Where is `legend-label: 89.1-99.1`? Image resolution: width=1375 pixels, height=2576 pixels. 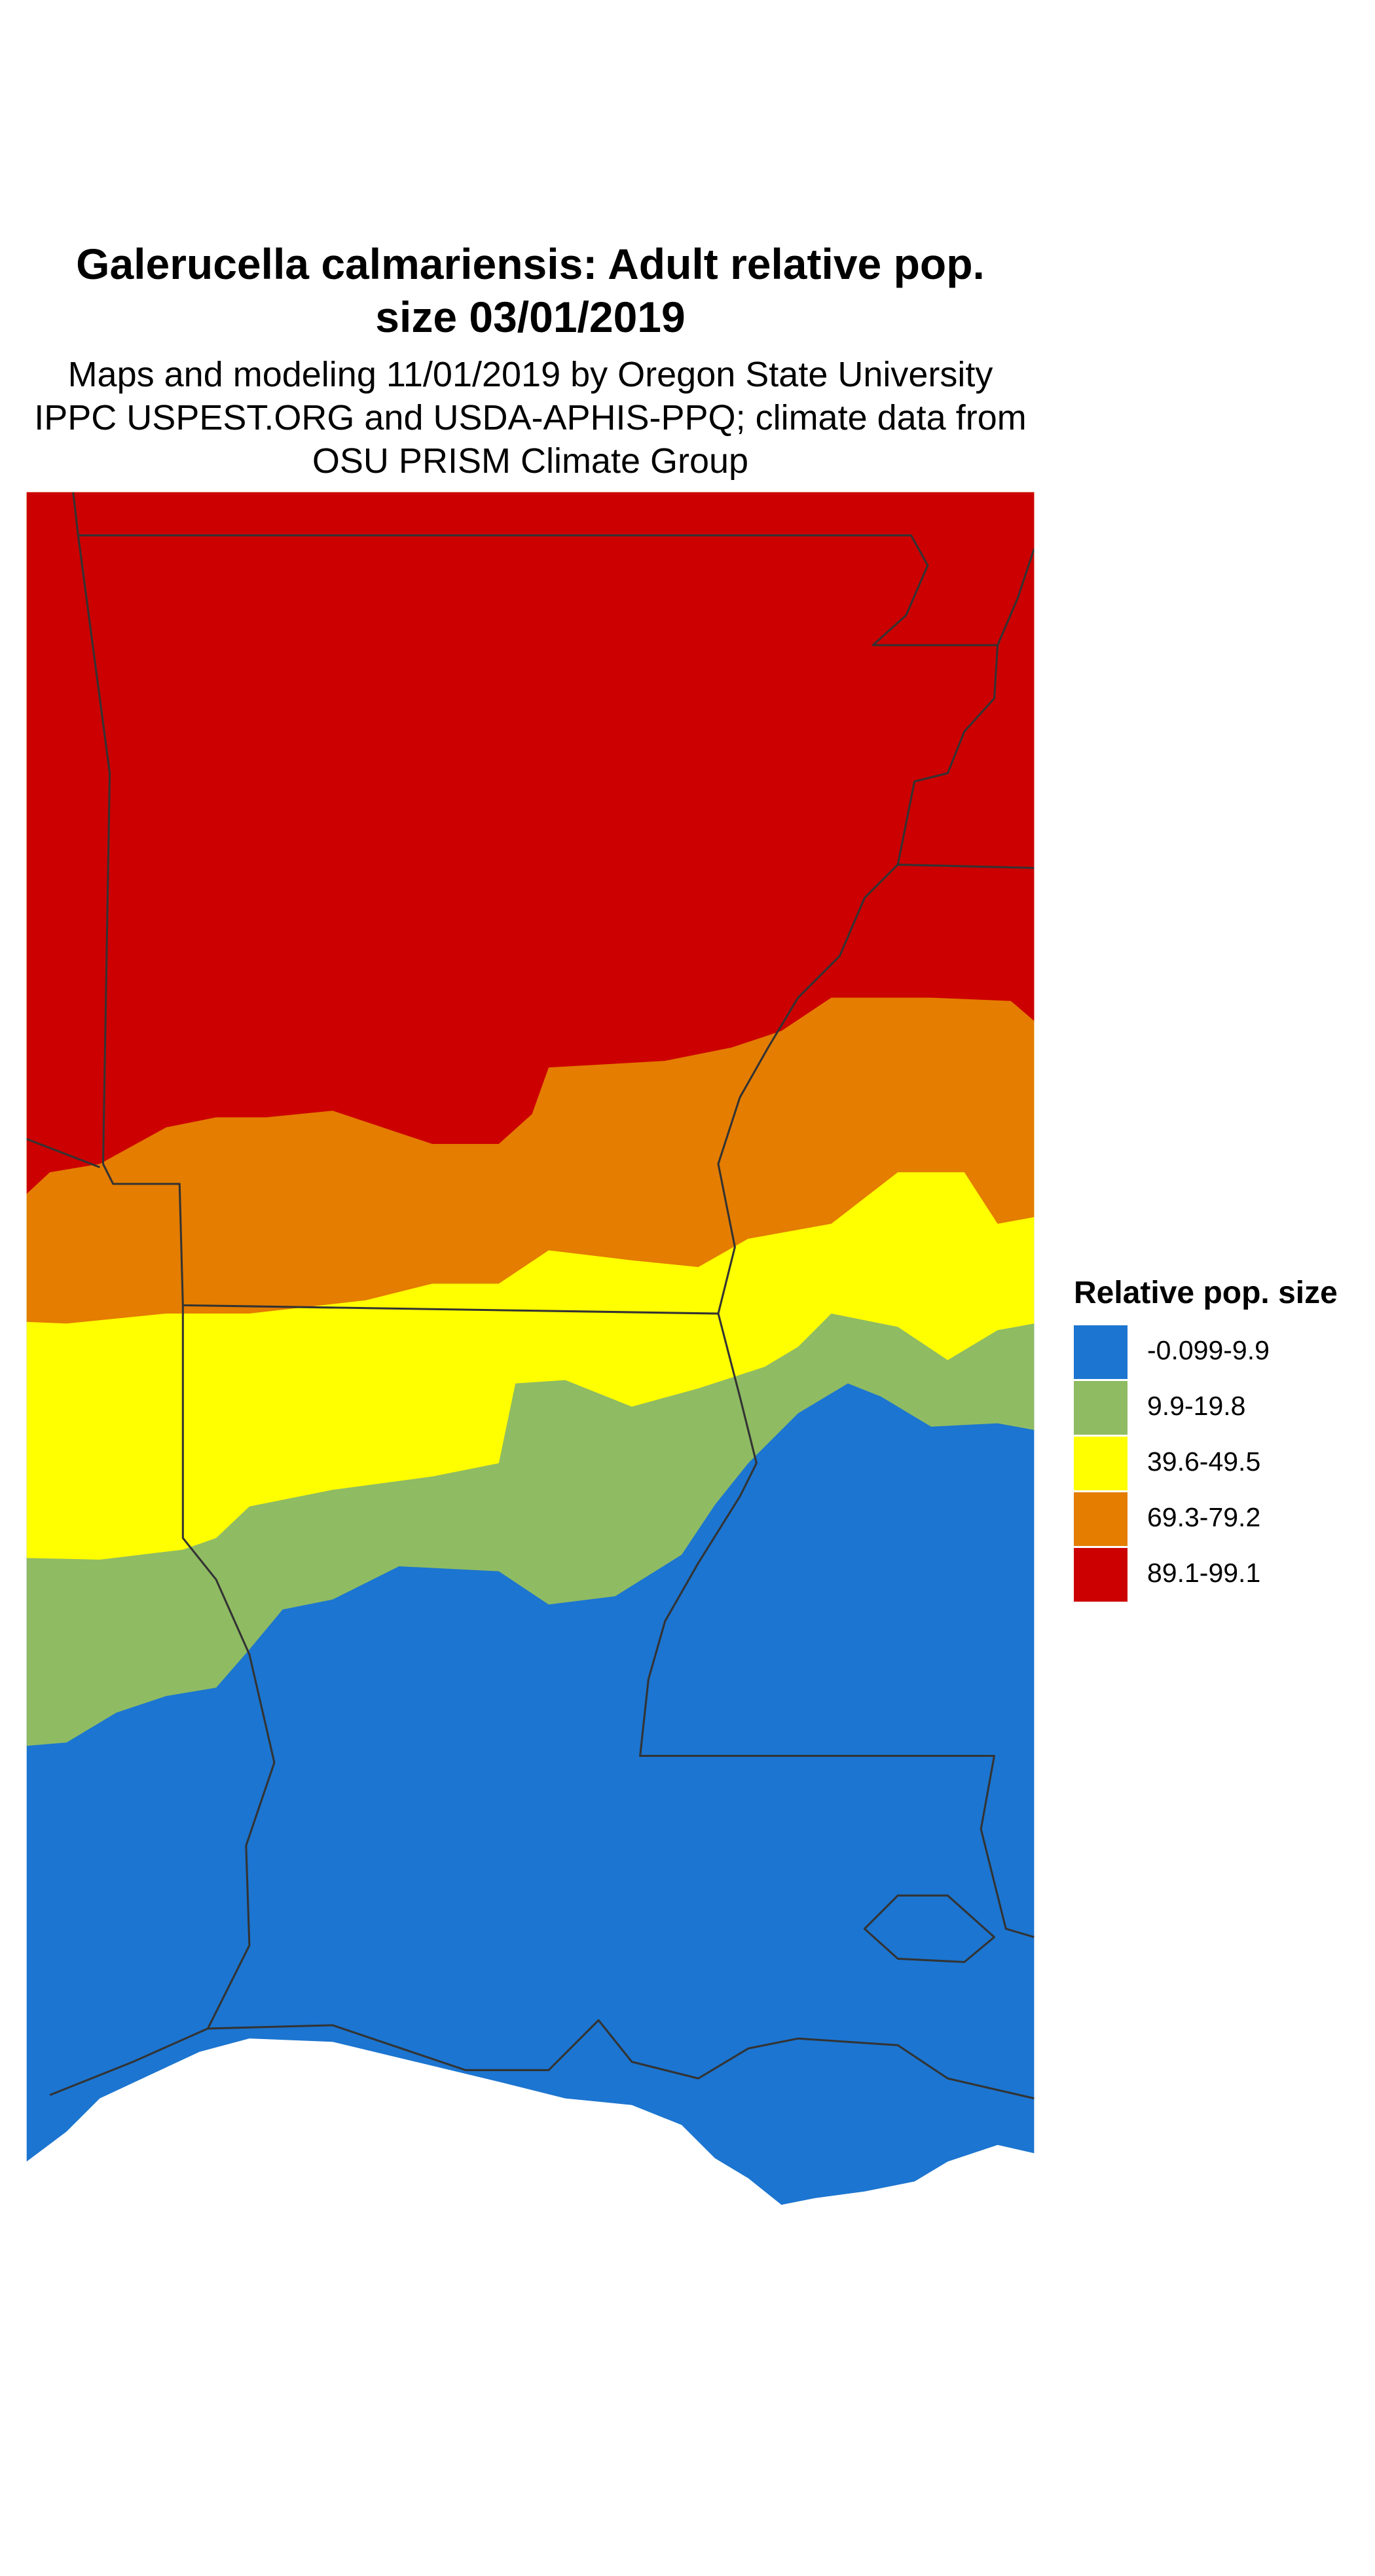 legend-label: 89.1-99.1 is located at coordinates (1204, 1573).